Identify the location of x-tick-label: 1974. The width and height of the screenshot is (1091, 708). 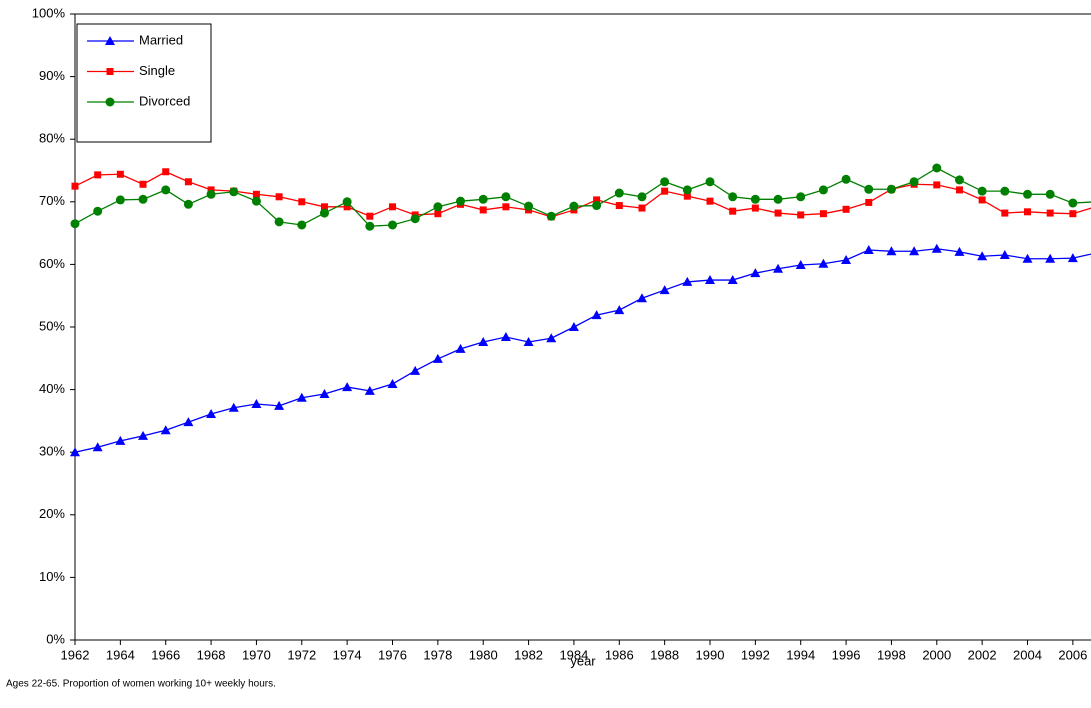
(347, 654).